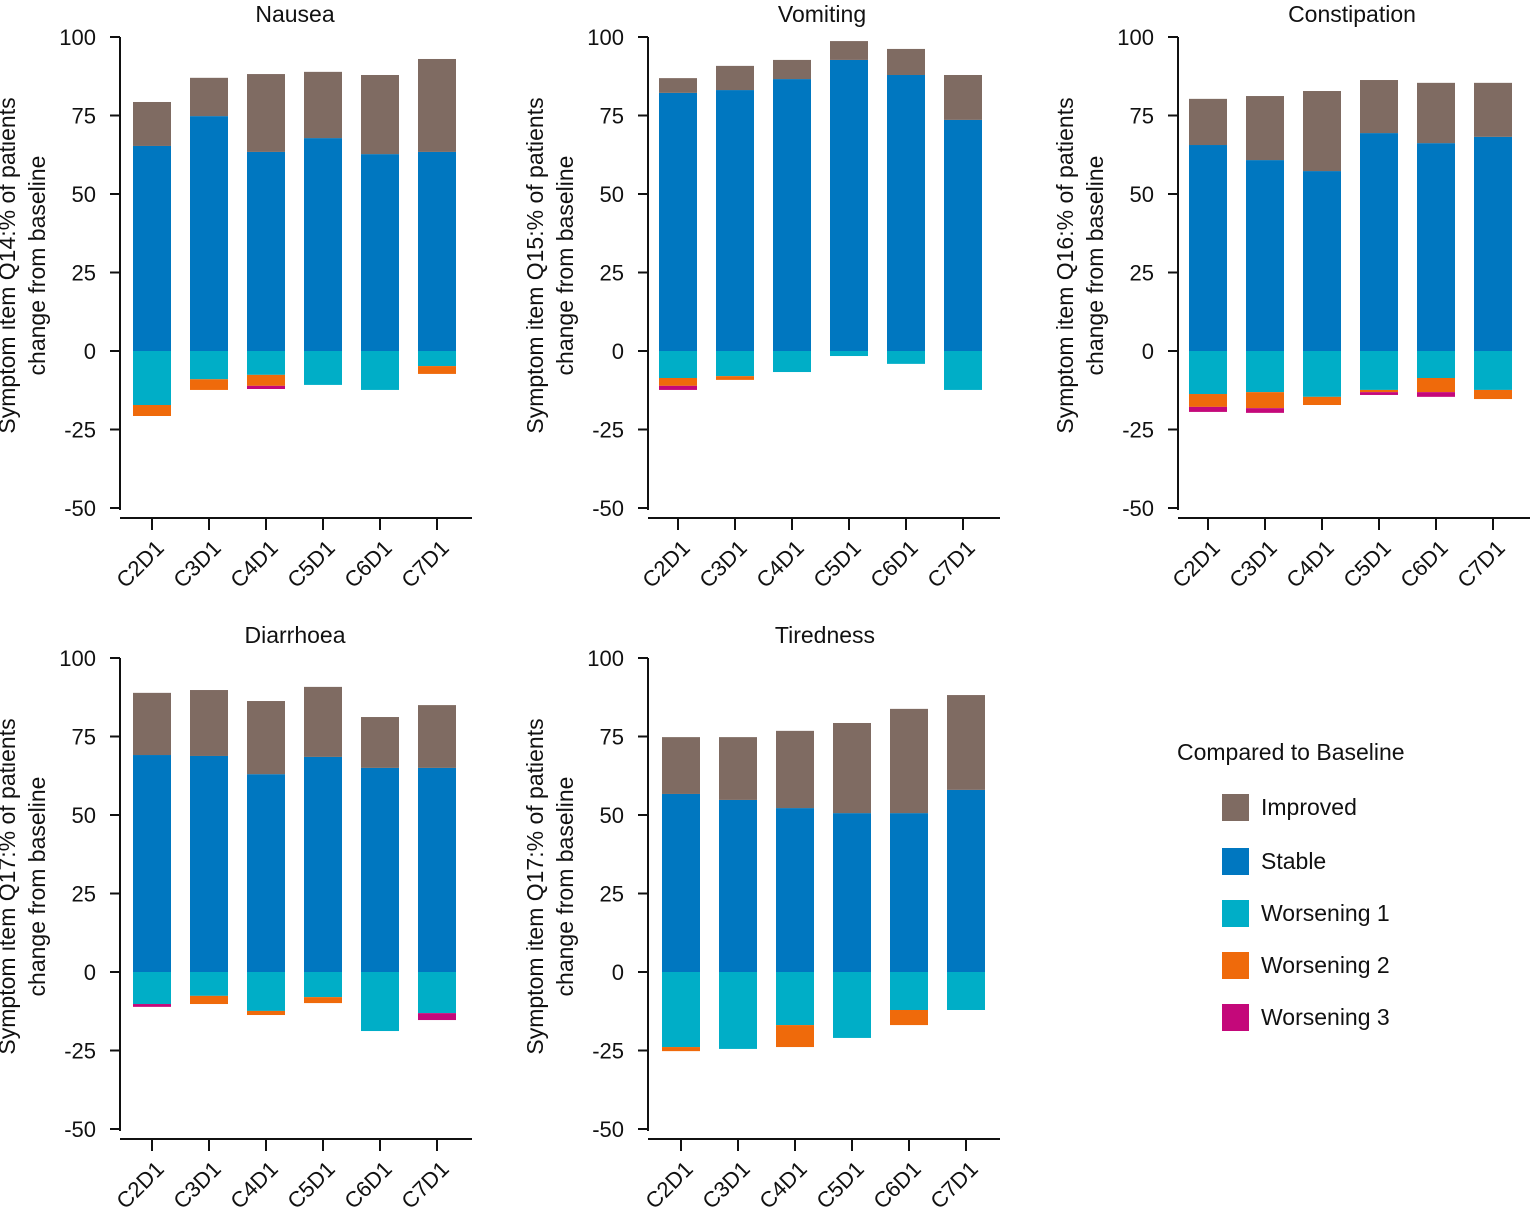 The height and width of the screenshot is (1220, 1530). I want to click on legend-swatch-improved, so click(1235, 807).